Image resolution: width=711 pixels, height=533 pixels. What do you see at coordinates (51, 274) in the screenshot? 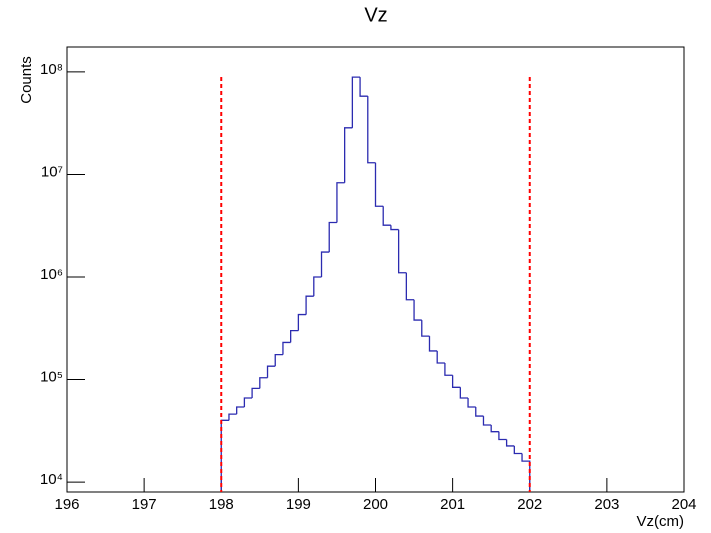
I see `y-tick-label: 10⁶` at bounding box center [51, 274].